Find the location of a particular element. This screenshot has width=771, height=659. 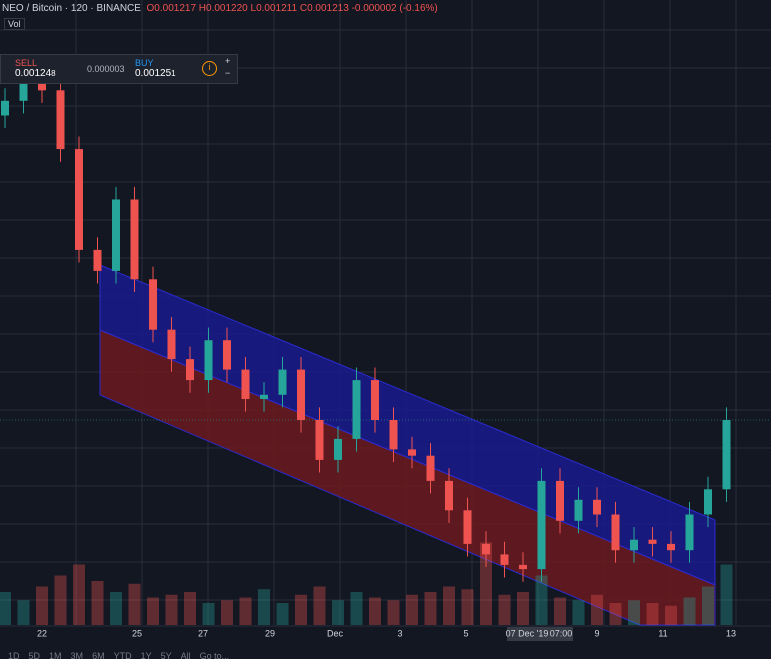

toolbar-button: 1M is located at coordinates (55, 655).